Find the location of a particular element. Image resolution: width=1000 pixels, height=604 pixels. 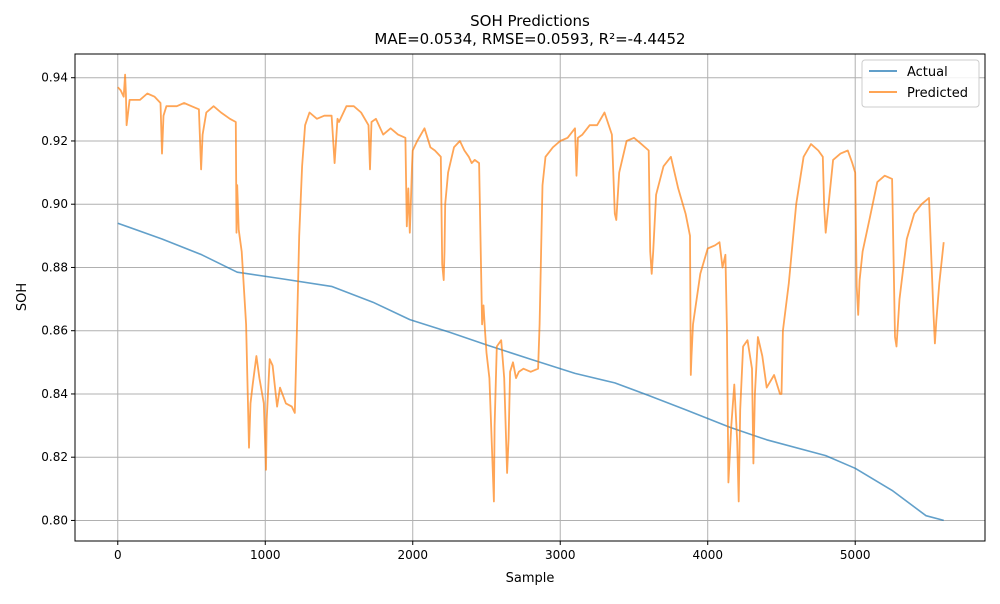

y-tick-label: 0.90 is located at coordinates (54, 204).